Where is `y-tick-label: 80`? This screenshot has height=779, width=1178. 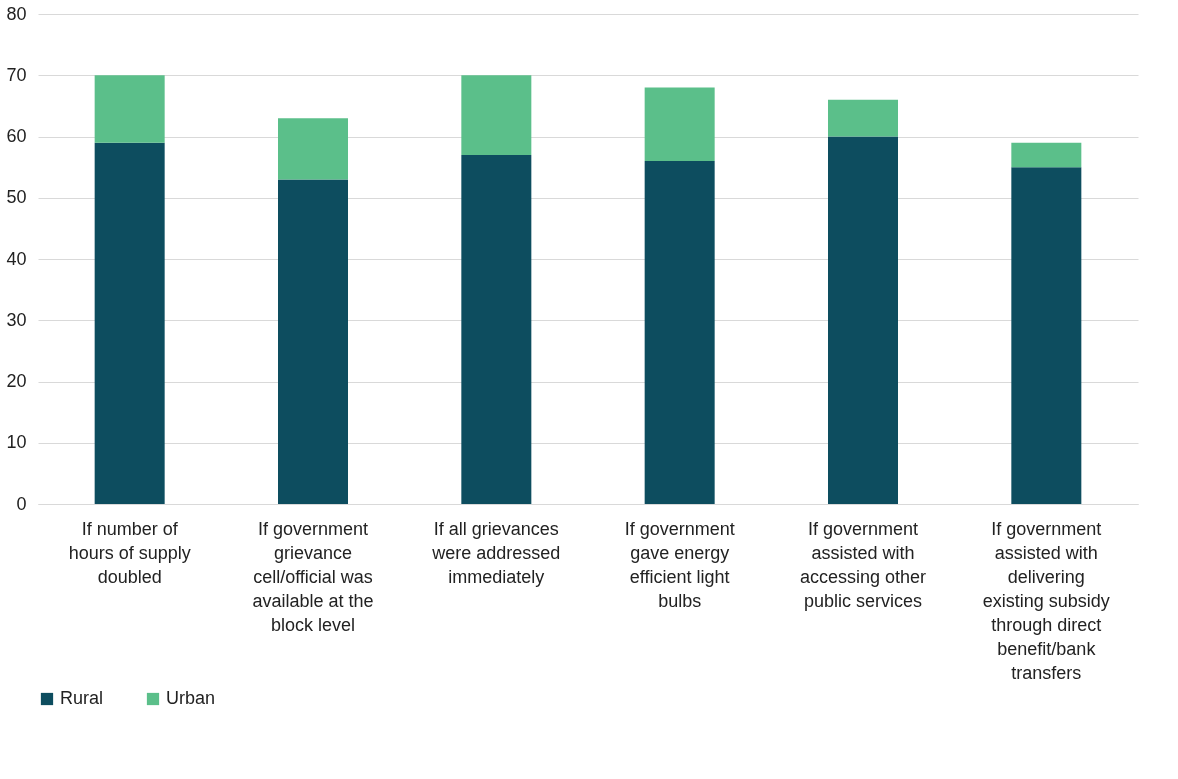 y-tick-label: 80 is located at coordinates (16, 13).